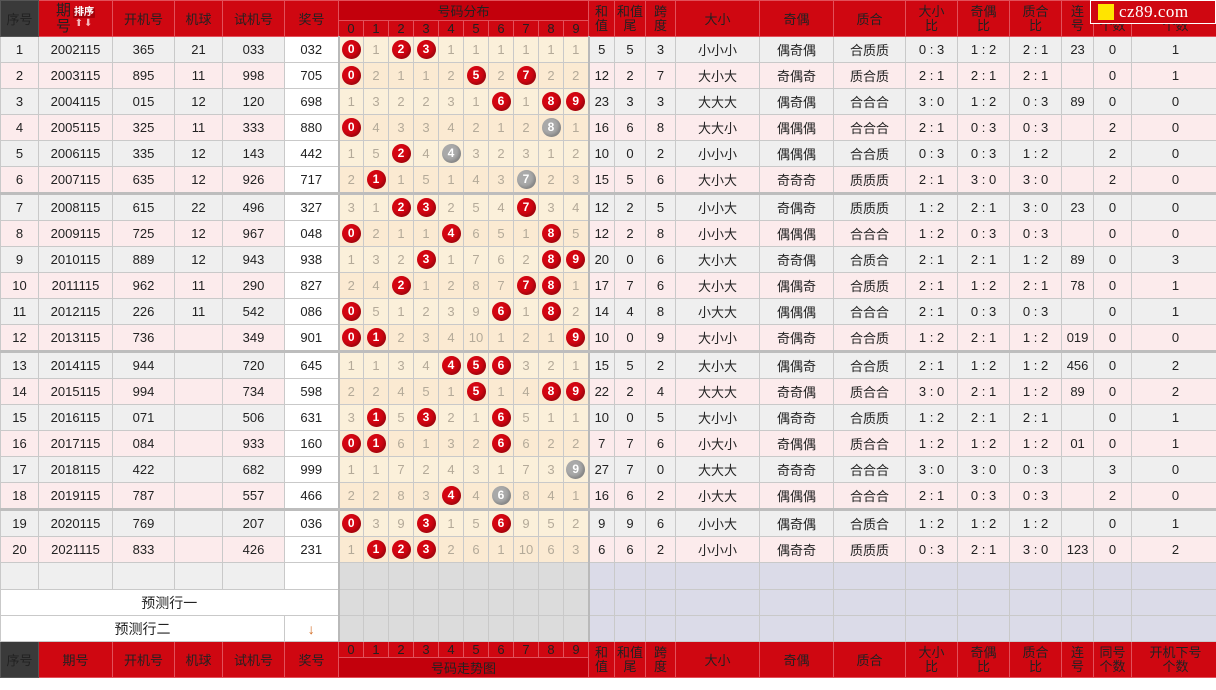 Image resolution: width=1216 pixels, height=690 pixels. Describe the element at coordinates (476, 28) in the screenshot. I see `col-header-digit-5: 5` at that location.